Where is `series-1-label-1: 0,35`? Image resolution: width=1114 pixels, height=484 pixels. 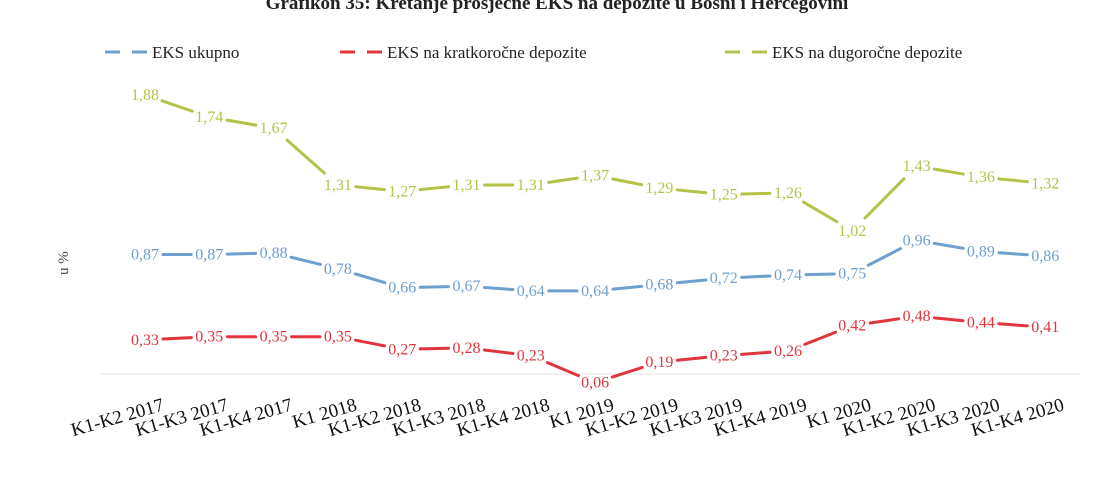
series-1-label-1: 0,35 is located at coordinates (209, 337).